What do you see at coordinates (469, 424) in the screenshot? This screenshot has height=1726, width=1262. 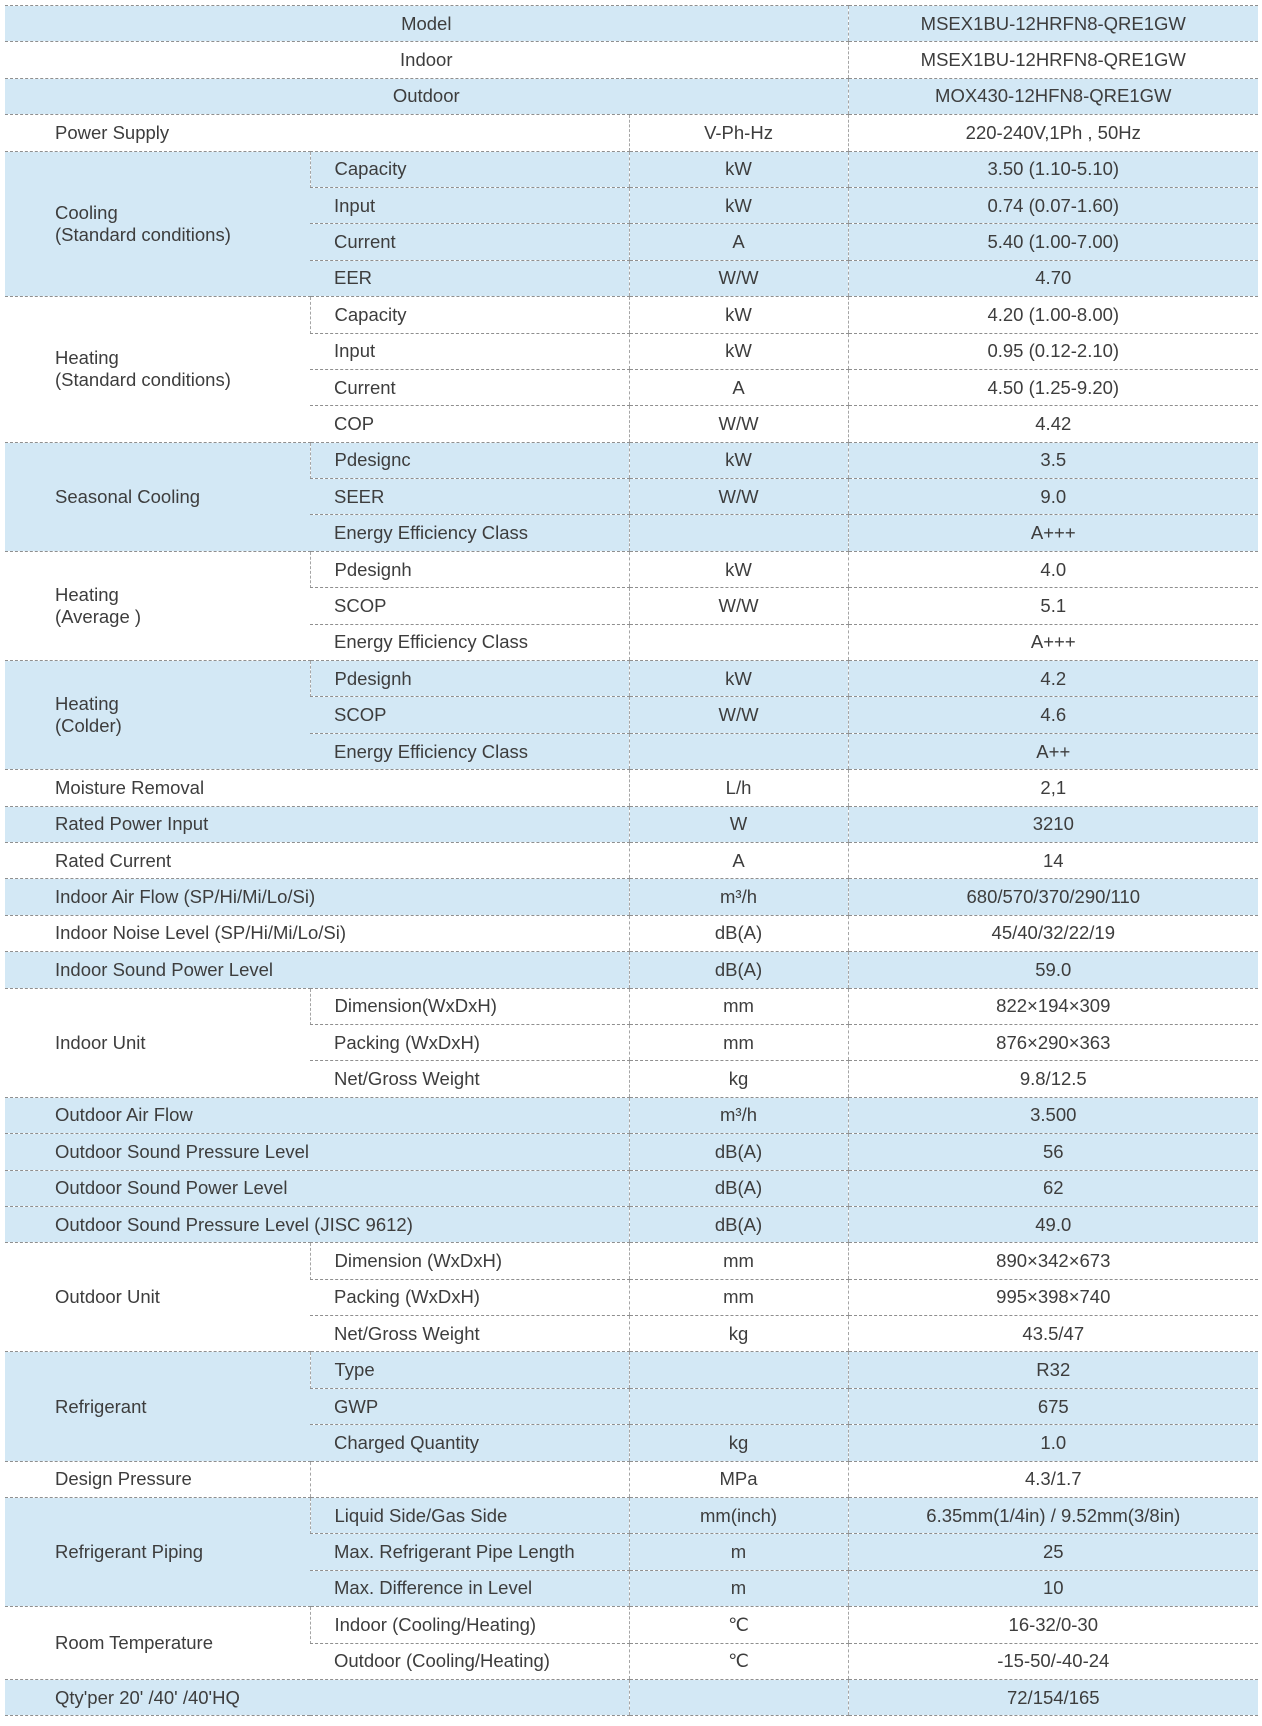 I see `sub-label: COP` at bounding box center [469, 424].